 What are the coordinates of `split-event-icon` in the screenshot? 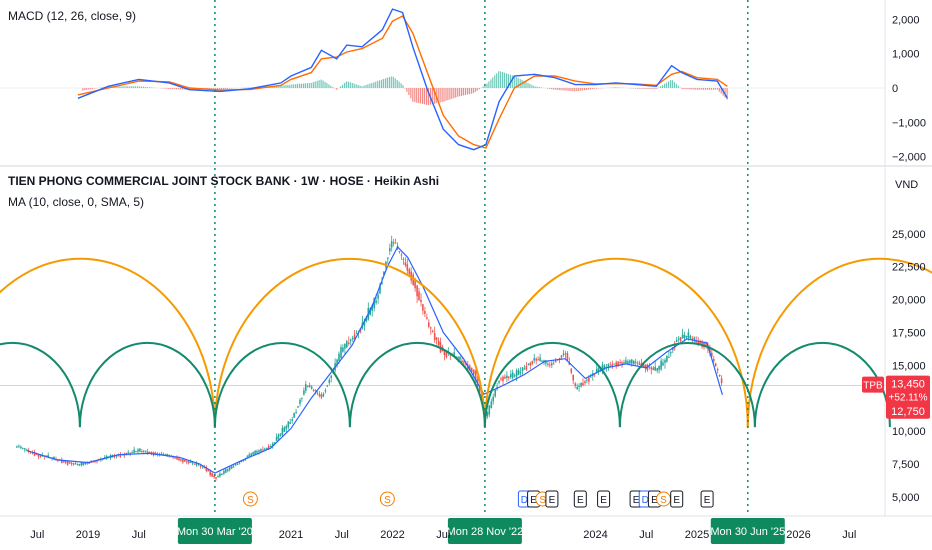 It's located at (387, 499).